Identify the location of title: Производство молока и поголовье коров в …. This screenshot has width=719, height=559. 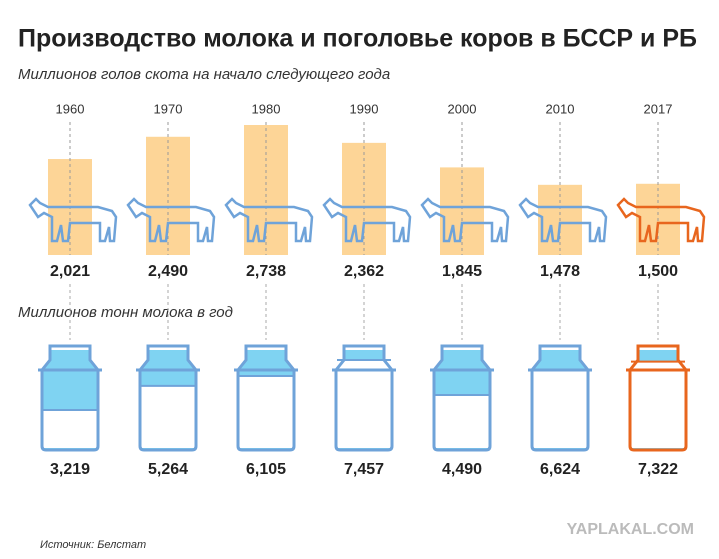
(357, 39).